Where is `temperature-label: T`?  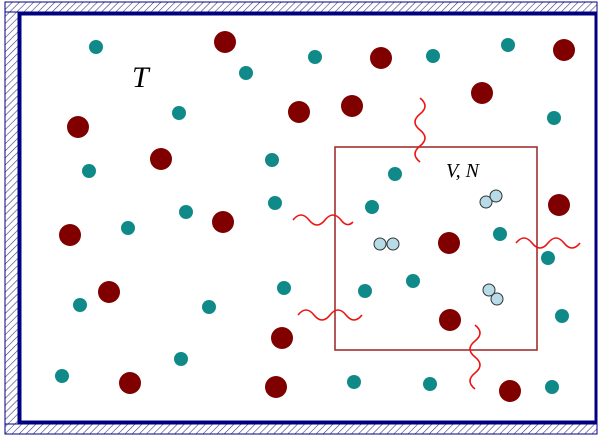
temperature-label: T is located at coordinates (141, 77).